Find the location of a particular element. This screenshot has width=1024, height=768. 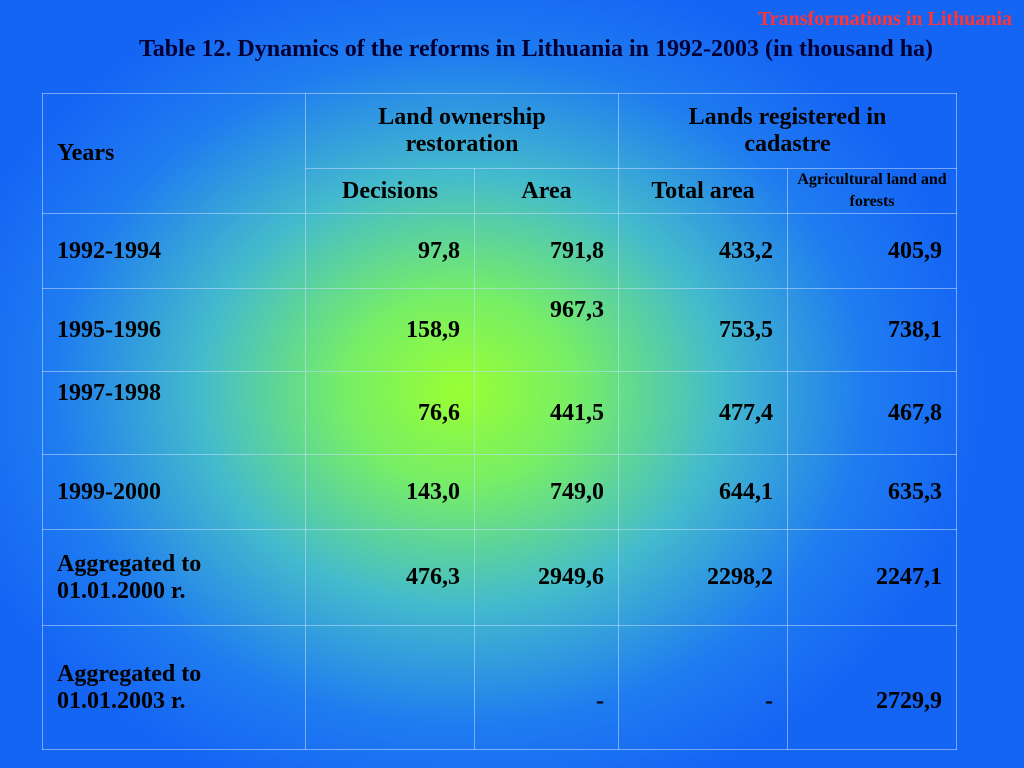

value-cell: 967,3 is located at coordinates (546, 330).